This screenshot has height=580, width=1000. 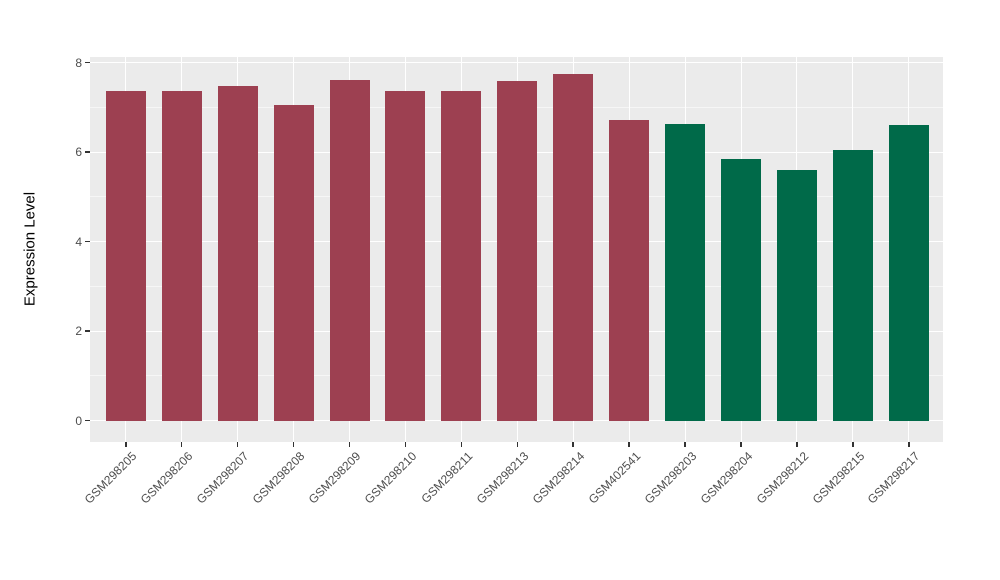 I want to click on bar-GSM298203, so click(x=685, y=273).